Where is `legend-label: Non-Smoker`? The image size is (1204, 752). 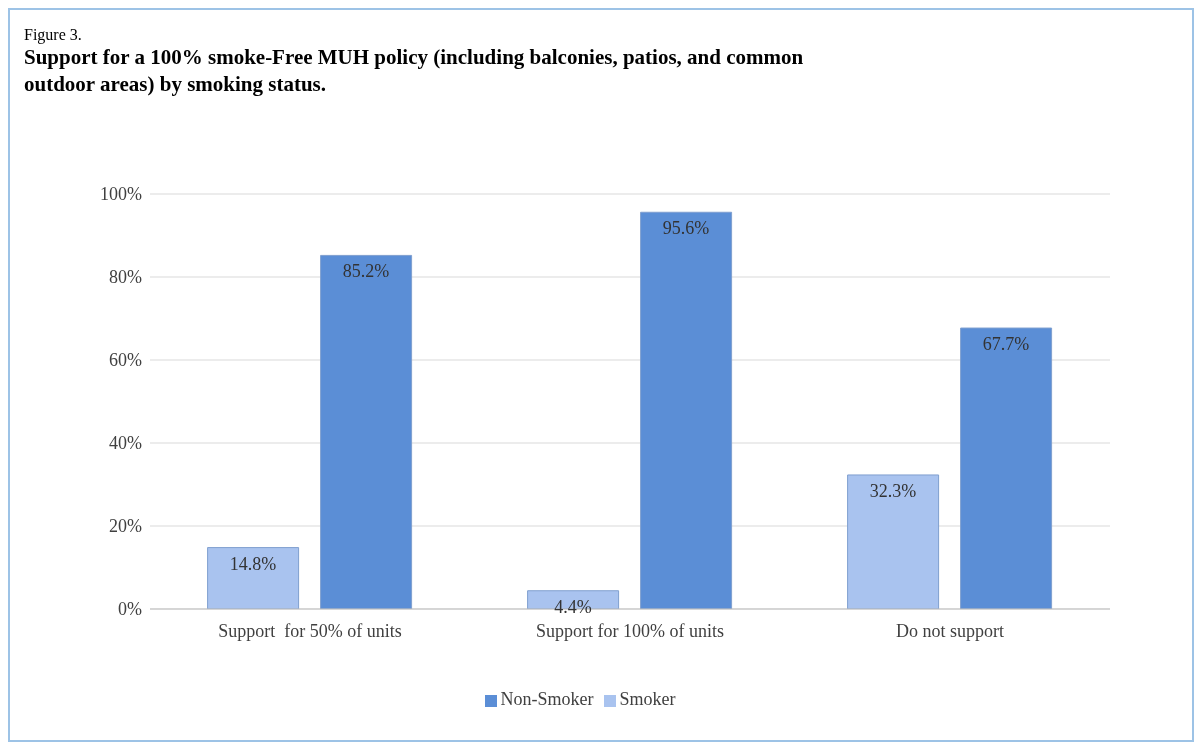 legend-label: Non-Smoker is located at coordinates (547, 699).